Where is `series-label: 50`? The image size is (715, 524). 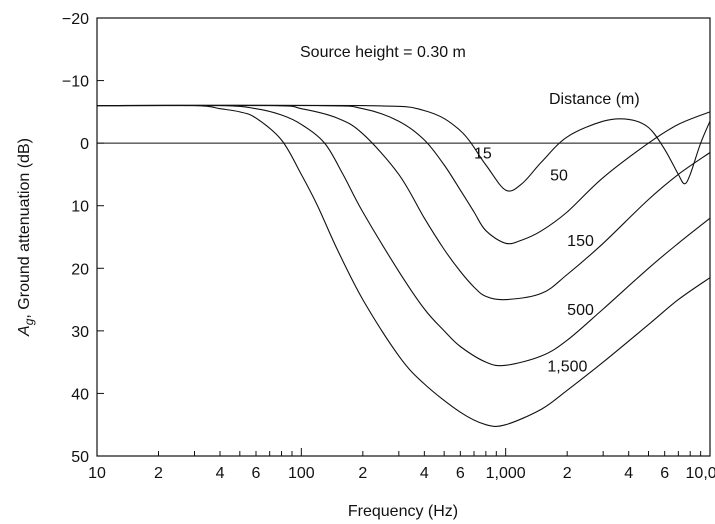
series-label: 50 is located at coordinates (559, 175).